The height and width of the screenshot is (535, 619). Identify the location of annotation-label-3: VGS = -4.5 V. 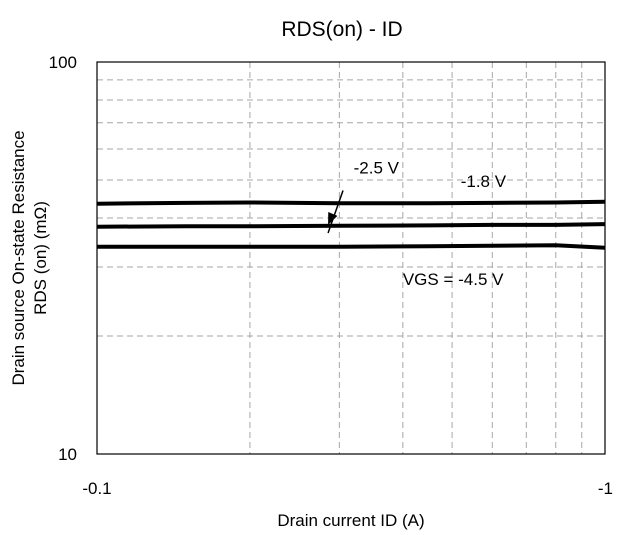
(453, 279).